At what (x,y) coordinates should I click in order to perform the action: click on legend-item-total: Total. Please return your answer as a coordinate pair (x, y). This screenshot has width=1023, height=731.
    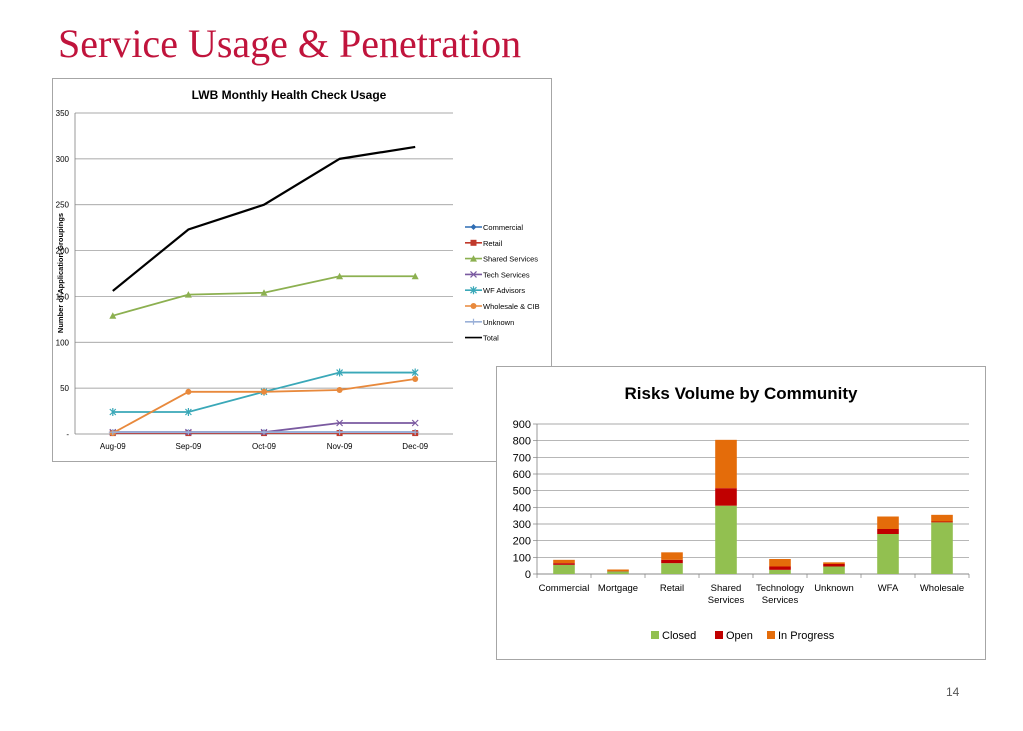
    Looking at the image, I should click on (482, 338).